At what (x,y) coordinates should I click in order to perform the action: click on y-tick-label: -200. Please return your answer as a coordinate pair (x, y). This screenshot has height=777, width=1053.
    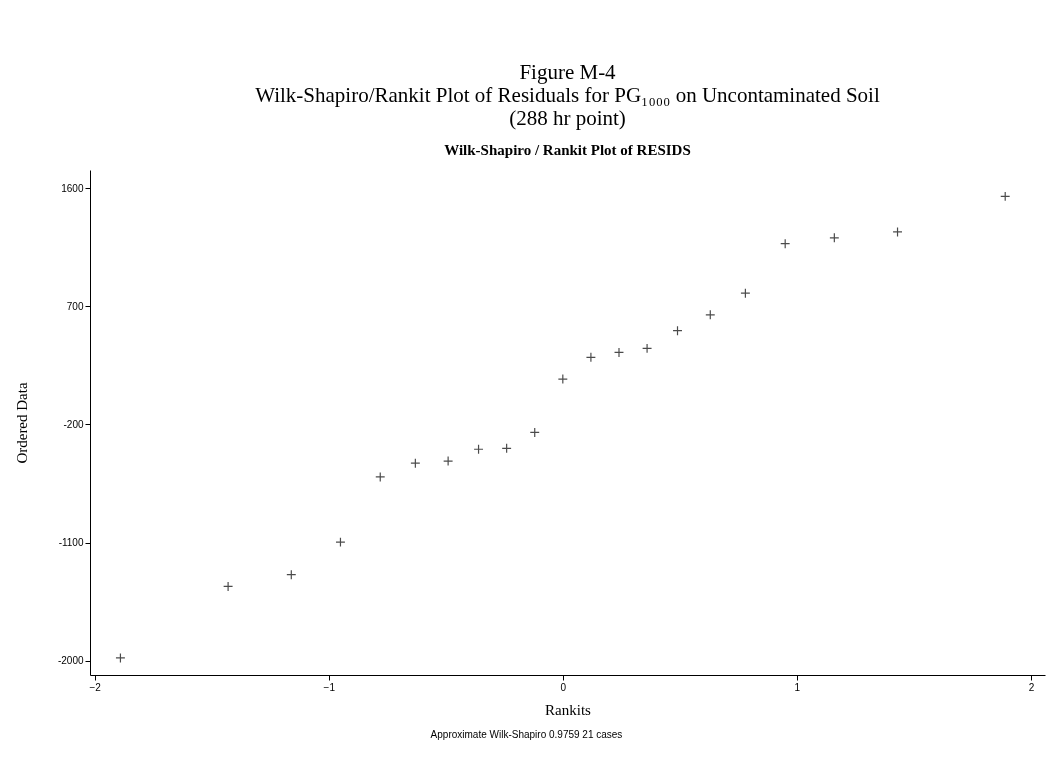
    Looking at the image, I should click on (73, 424).